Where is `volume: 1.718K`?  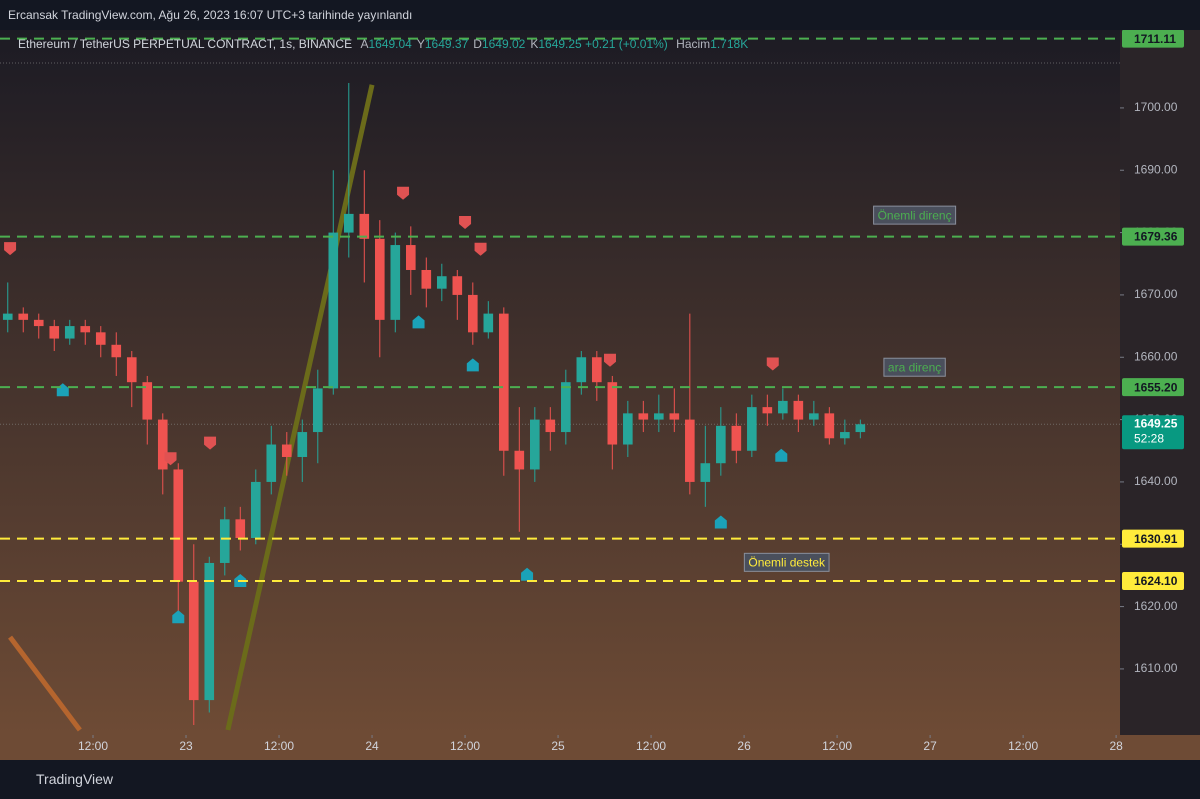
volume: 1.718K is located at coordinates (729, 44).